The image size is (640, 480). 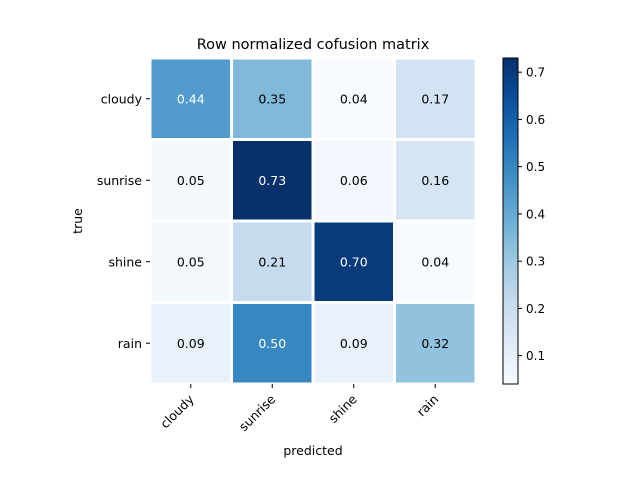 I want to click on y-tick-label-cloudy: cloudy, so click(x=122, y=98).